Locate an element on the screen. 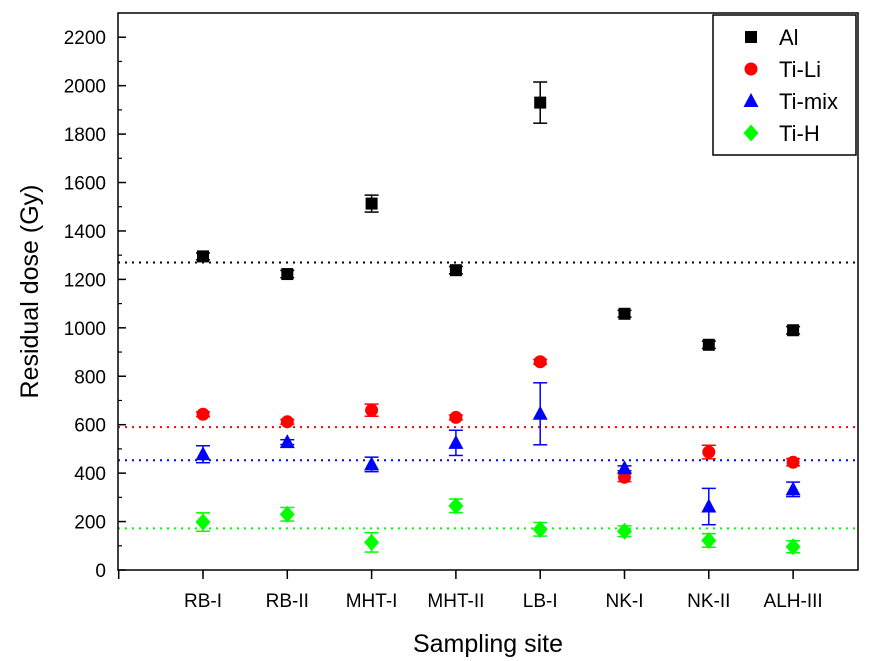 This screenshot has height=661, width=878. x-tick-label: MHT-I is located at coordinates (372, 601).